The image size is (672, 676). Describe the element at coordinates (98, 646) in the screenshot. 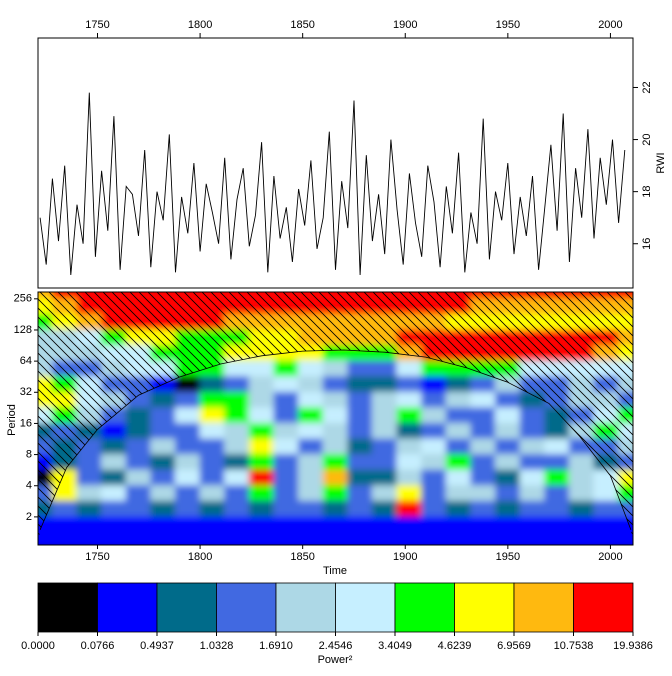

I see `colorbar-tick-label: 0.0766` at that location.